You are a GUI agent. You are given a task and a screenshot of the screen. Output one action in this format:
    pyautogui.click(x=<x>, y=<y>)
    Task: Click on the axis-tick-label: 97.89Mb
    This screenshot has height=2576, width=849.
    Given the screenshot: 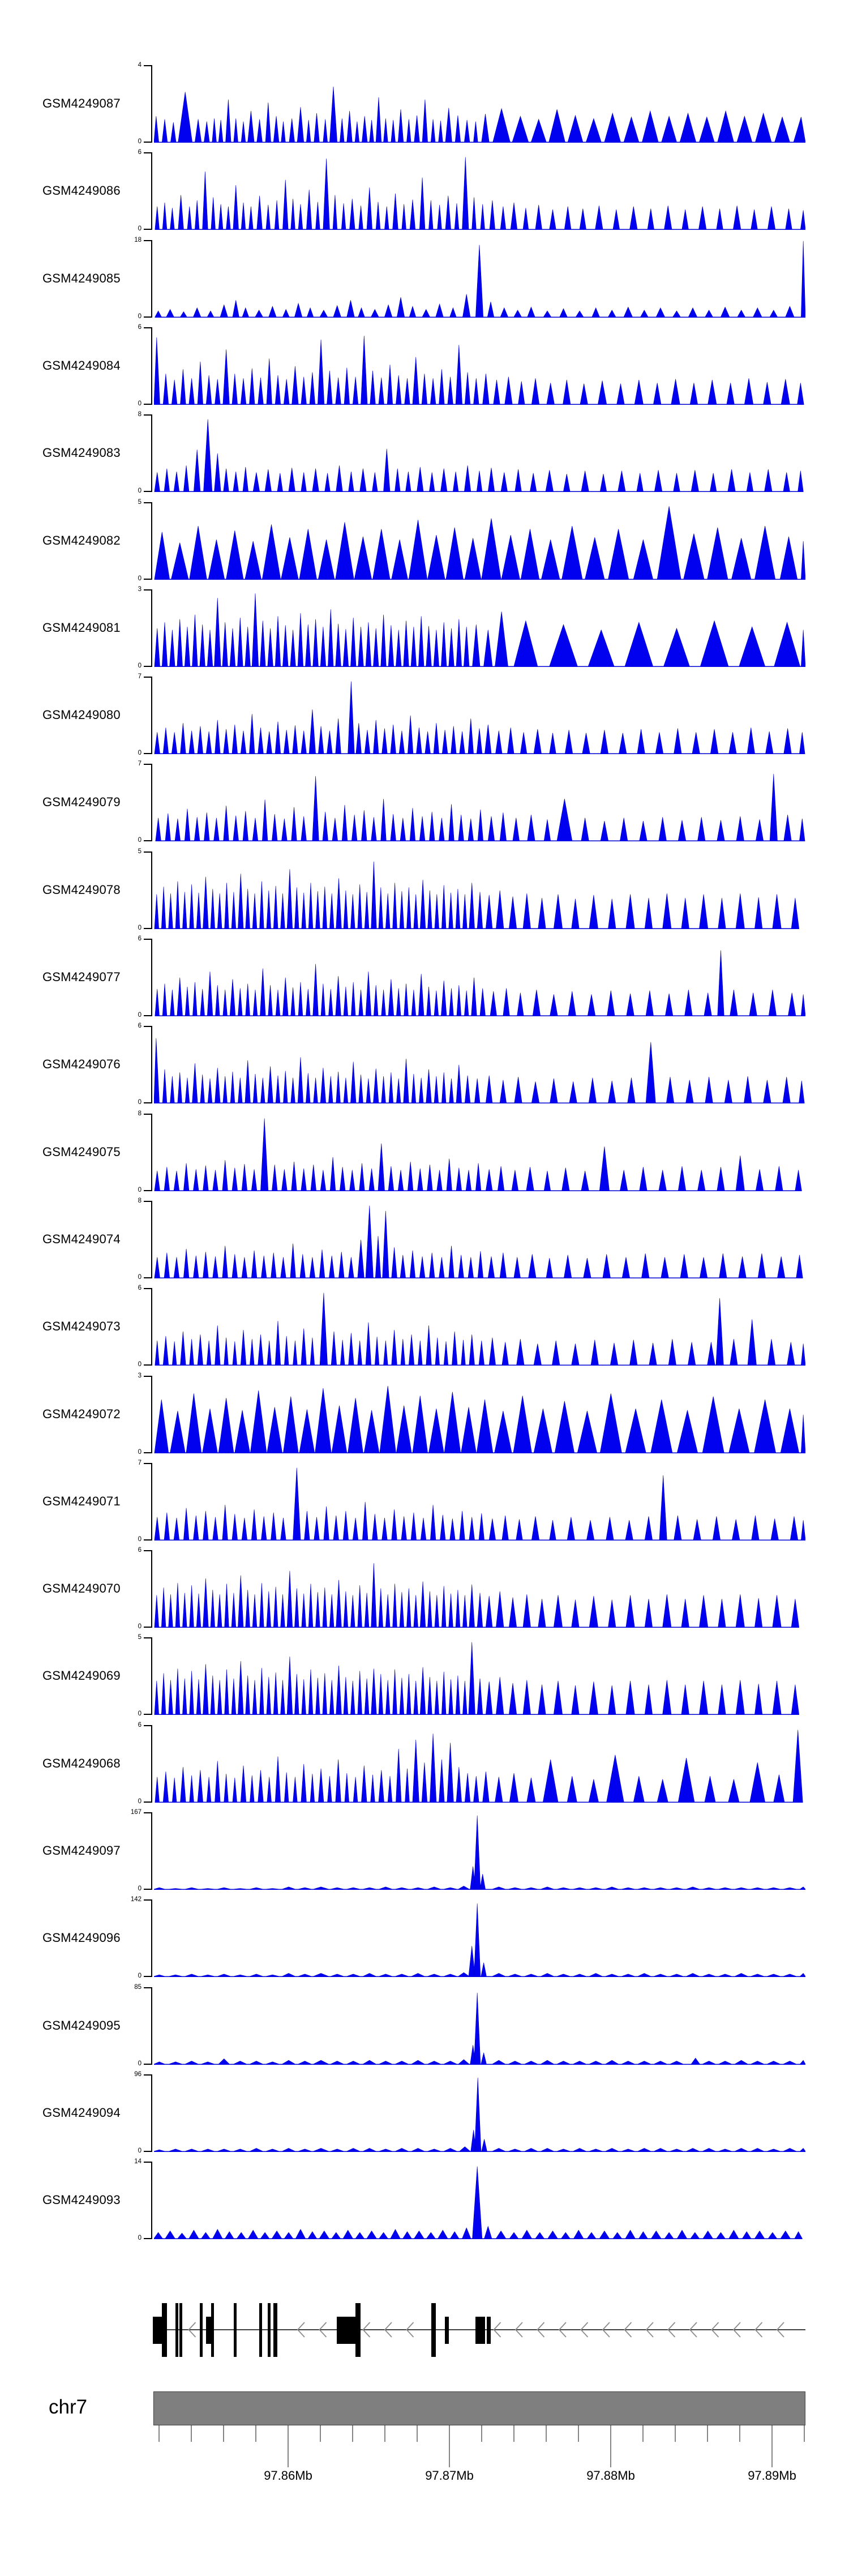 What is the action you would take?
    pyautogui.click(x=772, y=2475)
    